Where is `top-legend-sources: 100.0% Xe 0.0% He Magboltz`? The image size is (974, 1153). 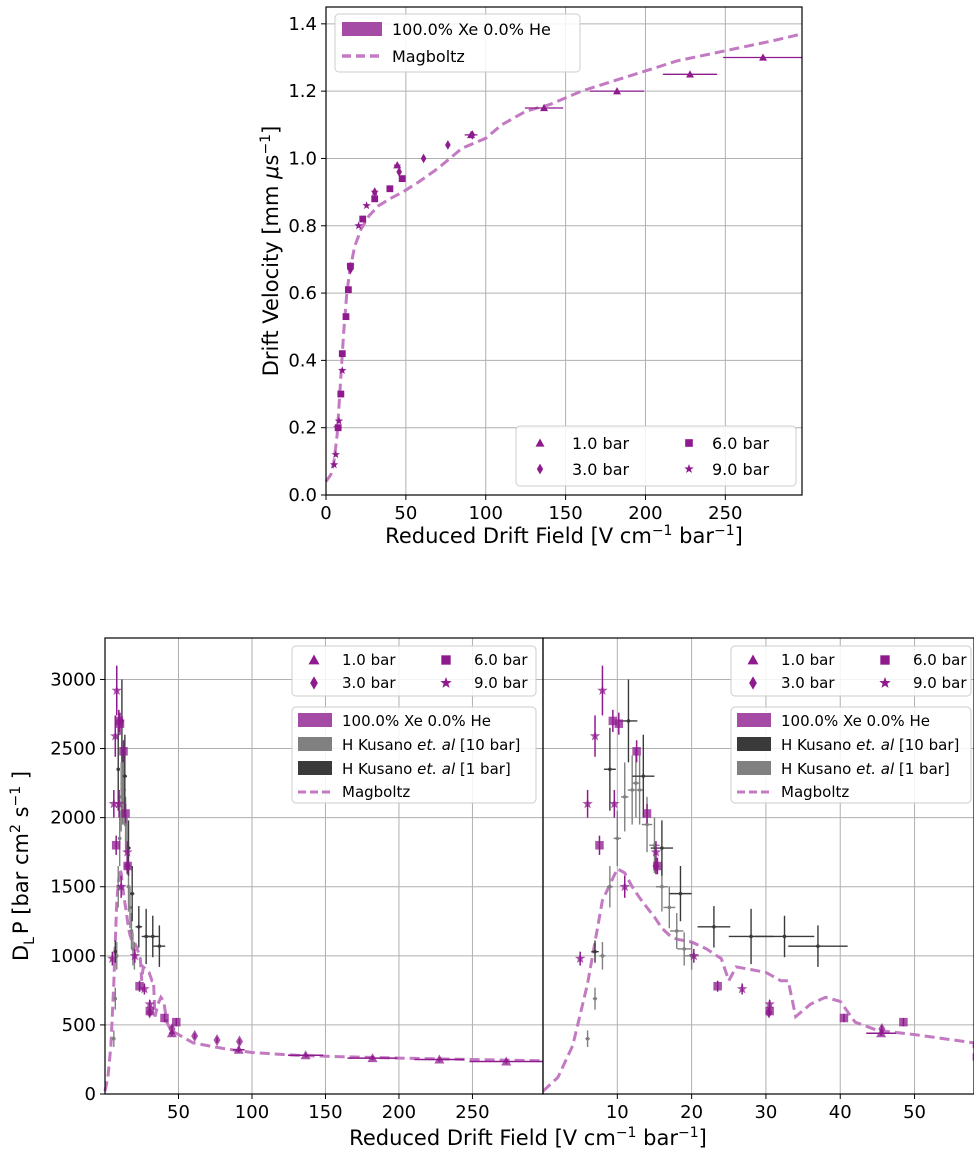
top-legend-sources: 100.0% Xe 0.0% He Magboltz is located at coordinates (457, 43).